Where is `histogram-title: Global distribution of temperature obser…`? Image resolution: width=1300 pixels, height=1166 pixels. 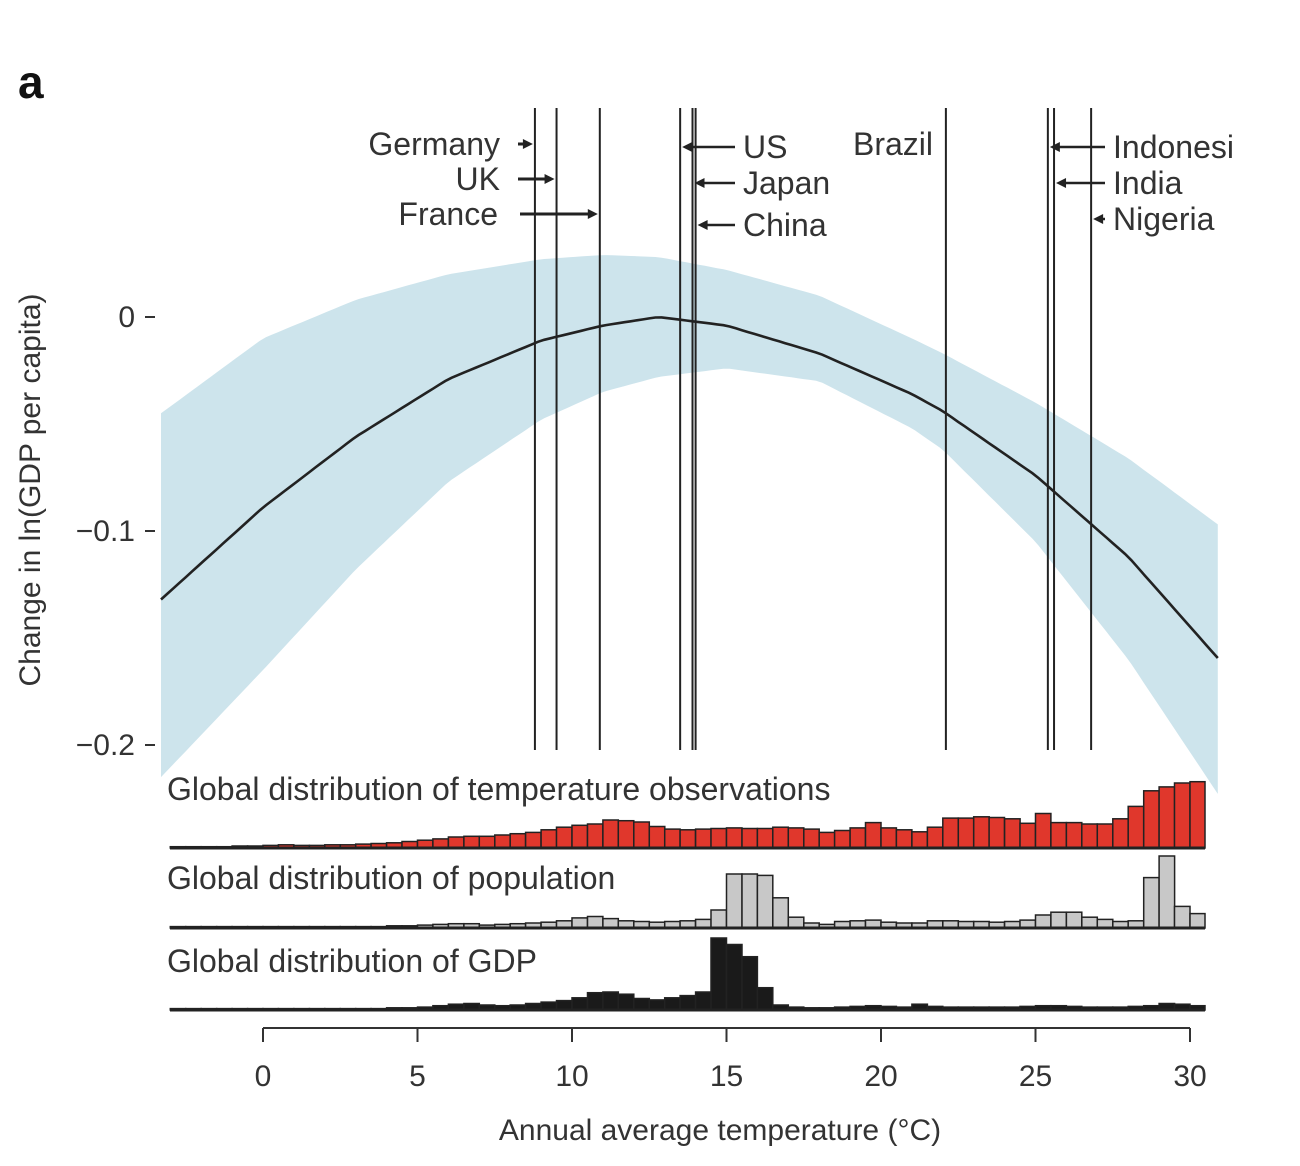 histogram-title: Global distribution of temperature obser… is located at coordinates (498, 789).